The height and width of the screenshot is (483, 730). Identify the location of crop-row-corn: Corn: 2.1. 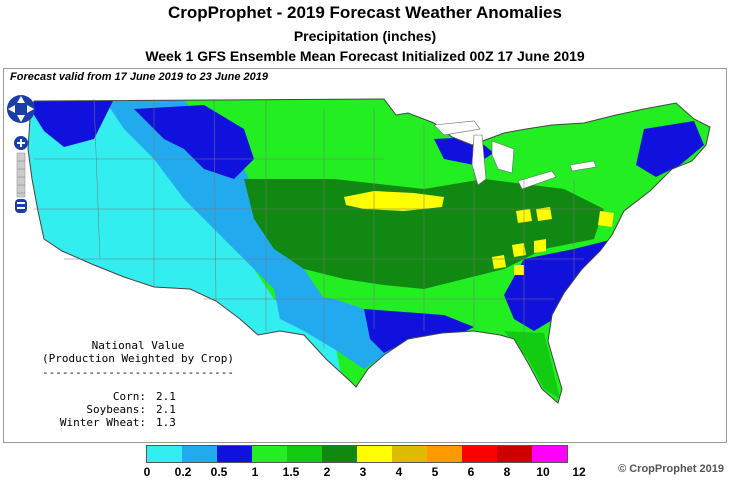
(138, 396).